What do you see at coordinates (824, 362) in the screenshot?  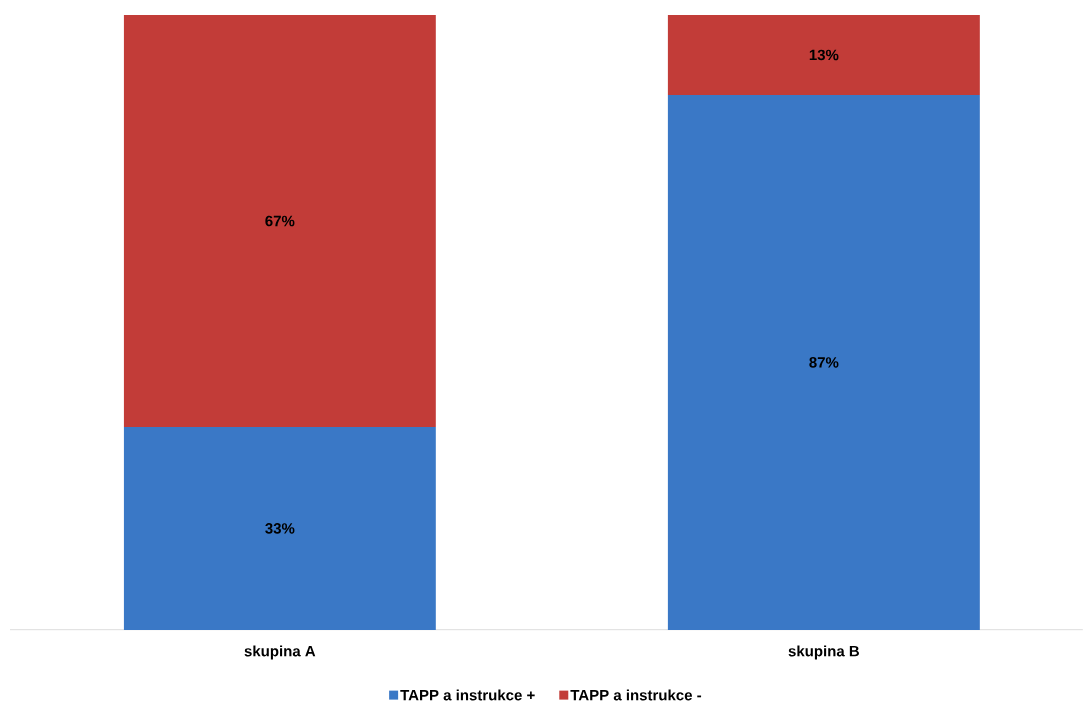 I see `data-label: 87%` at bounding box center [824, 362].